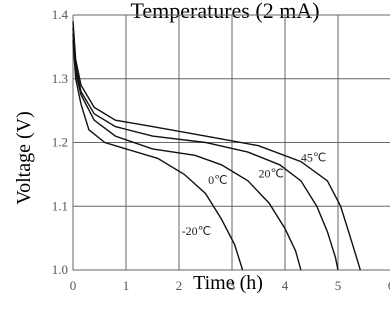 This screenshot has width=390, height=320. I want to click on x-tick-label: 1, so click(126, 285).